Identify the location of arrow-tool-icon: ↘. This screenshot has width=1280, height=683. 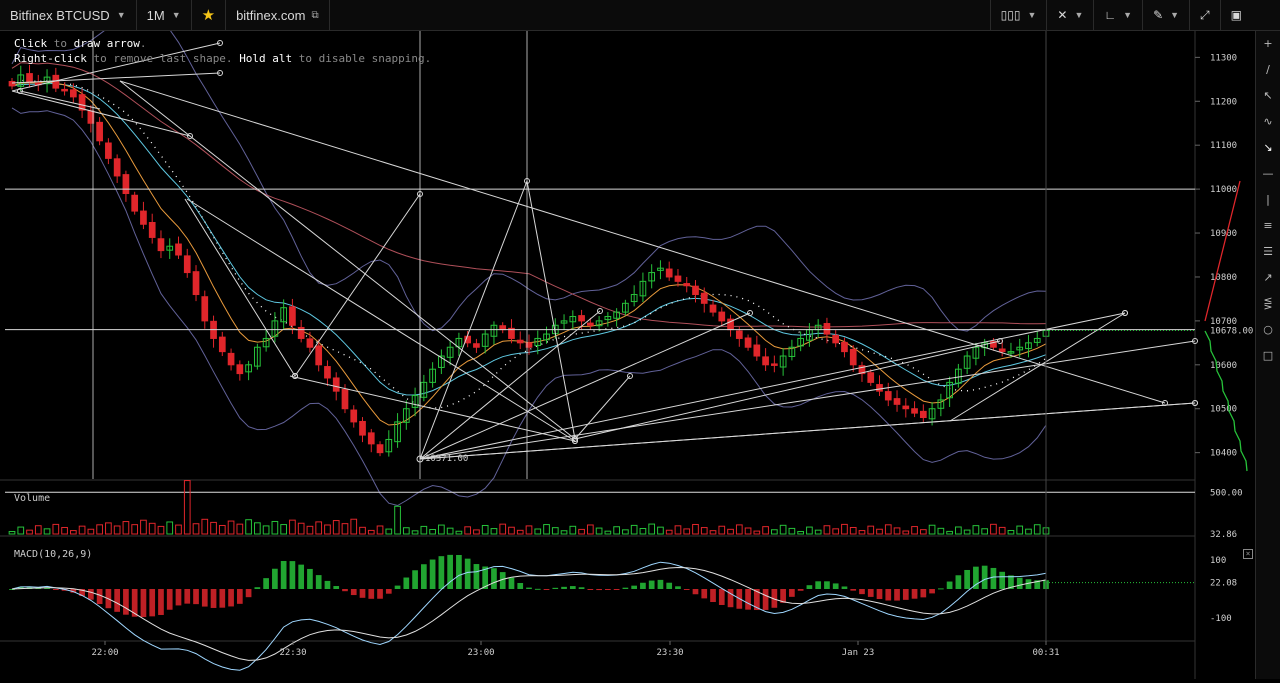
(1268, 147).